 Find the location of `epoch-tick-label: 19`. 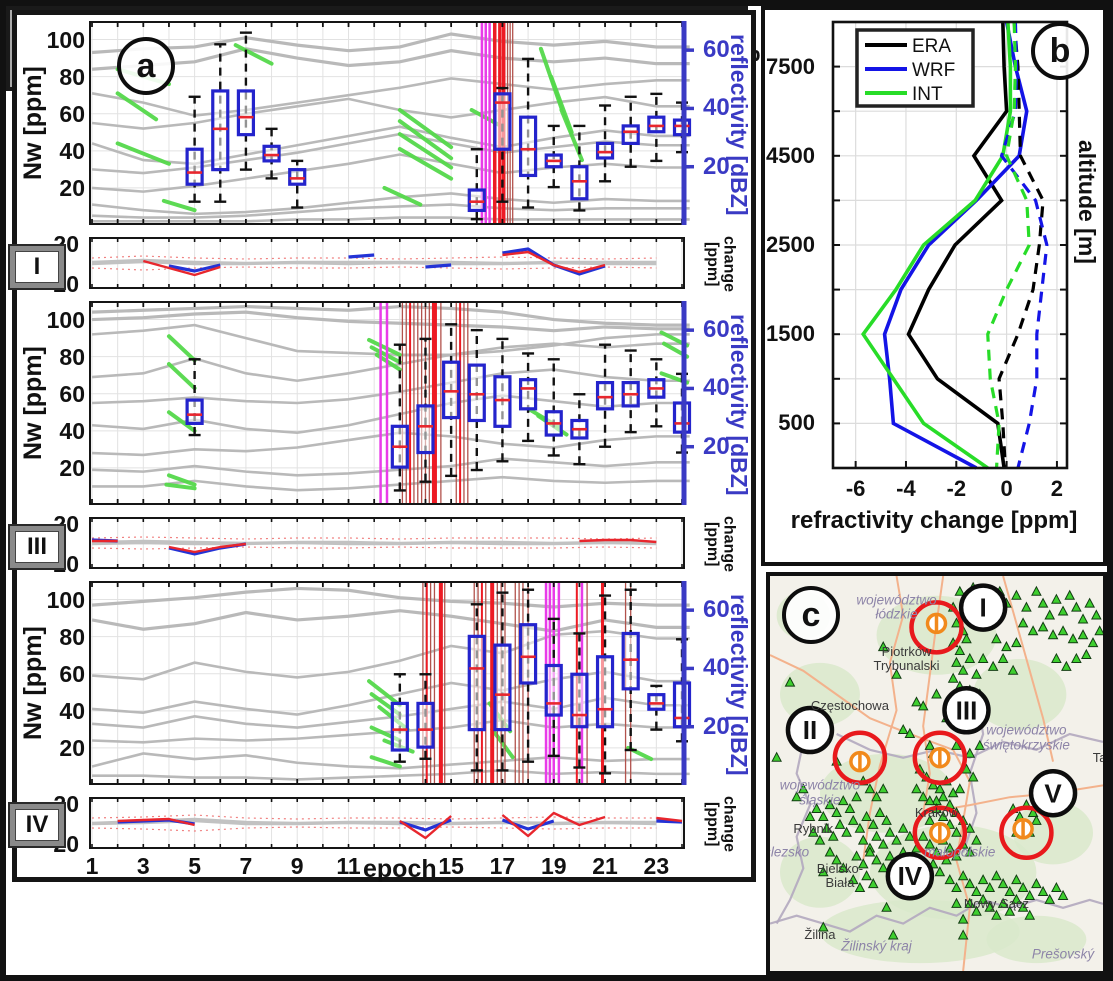

epoch-tick-label: 19 is located at coordinates (553, 866).